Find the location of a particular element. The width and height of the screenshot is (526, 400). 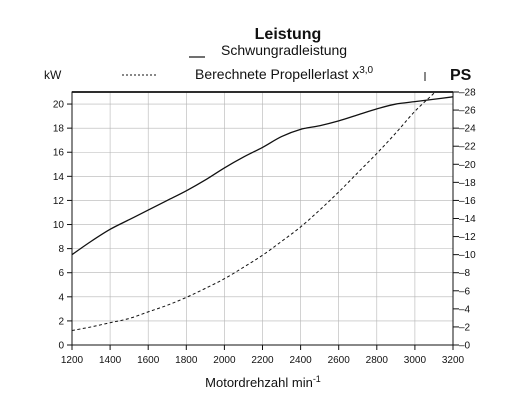

x-tick-label: 2200 is located at coordinates (262, 360).